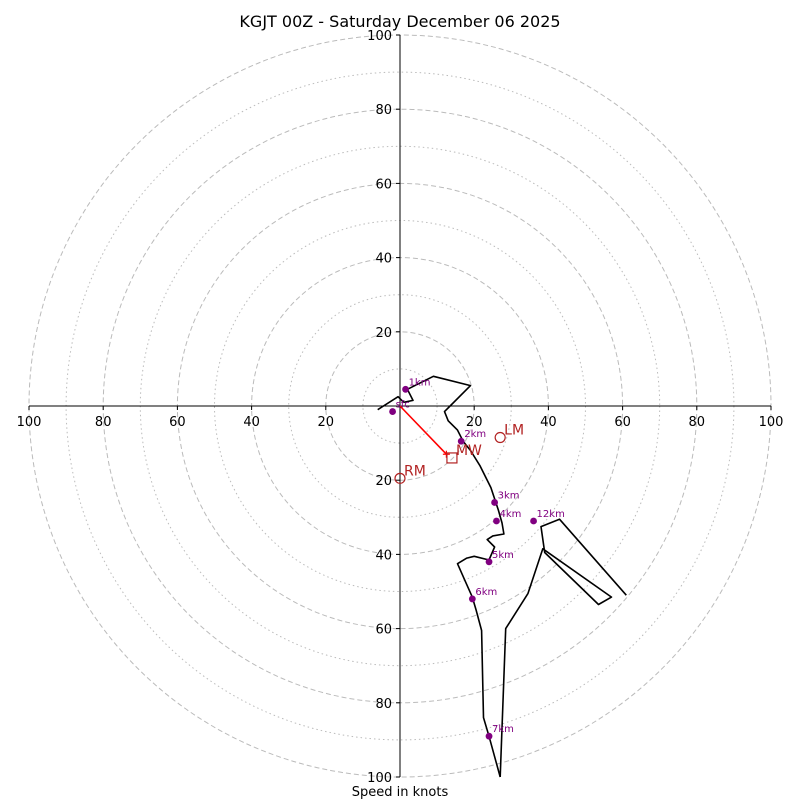 The image size is (800, 800). What do you see at coordinates (379, 36) in the screenshot?
I see `tick-label-top-100: 100` at bounding box center [379, 36].